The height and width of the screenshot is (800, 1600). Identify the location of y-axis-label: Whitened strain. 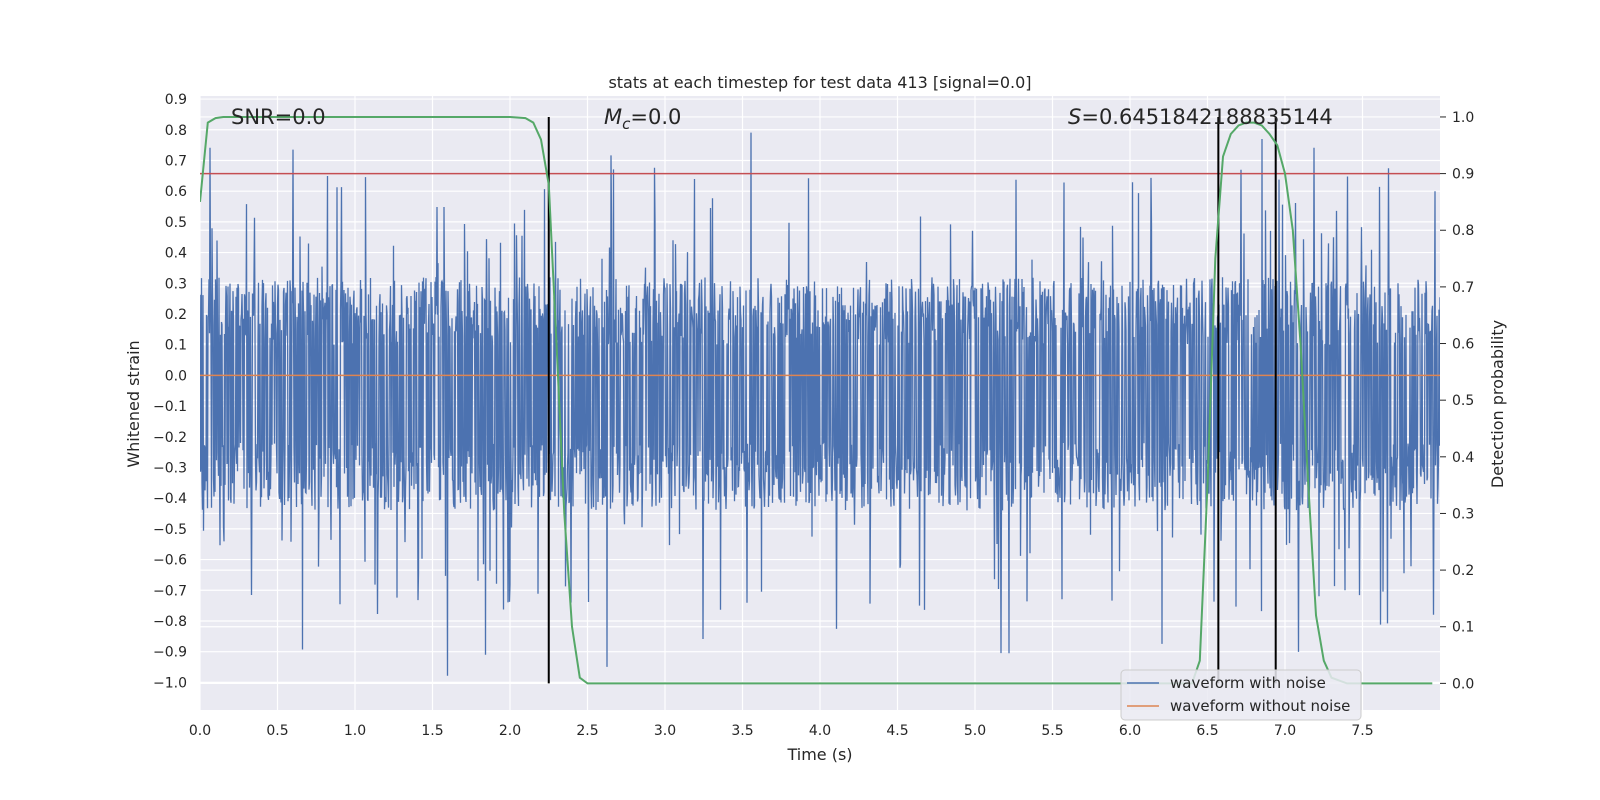
(133, 403).